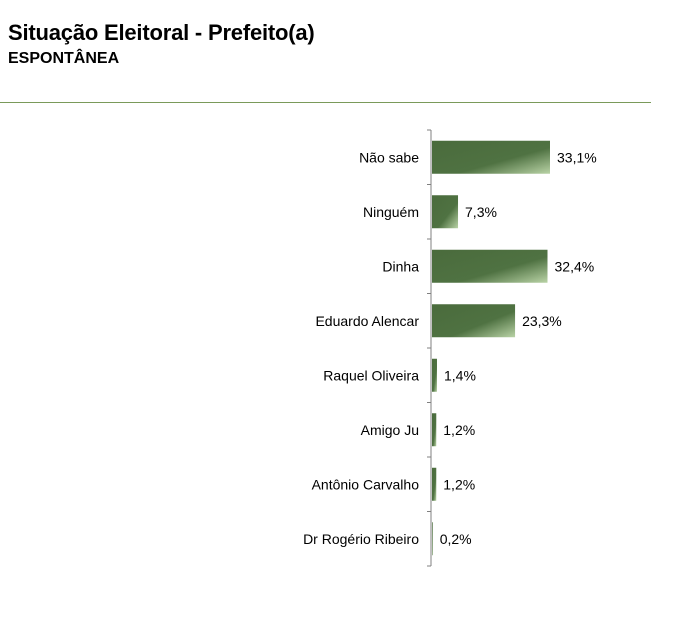  I want to click on category-label: Não sabe, so click(389, 157).